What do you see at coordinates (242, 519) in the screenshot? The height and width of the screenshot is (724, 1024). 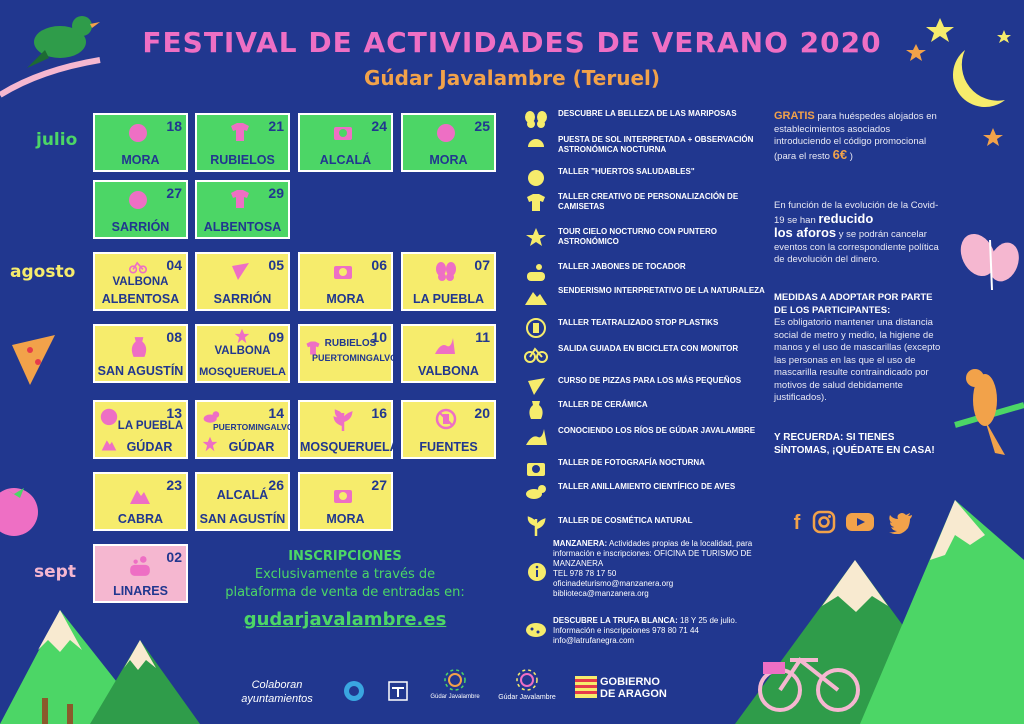 I see `event-location: SAN AGUSTÍN` at bounding box center [242, 519].